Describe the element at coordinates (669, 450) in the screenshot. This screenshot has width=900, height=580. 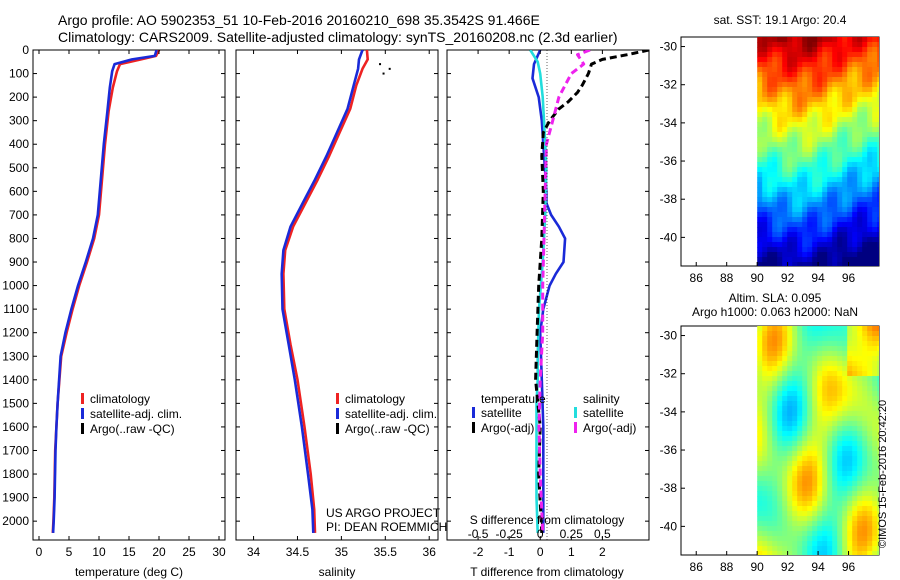
I see `map-y-tick-label: -36` at that location.